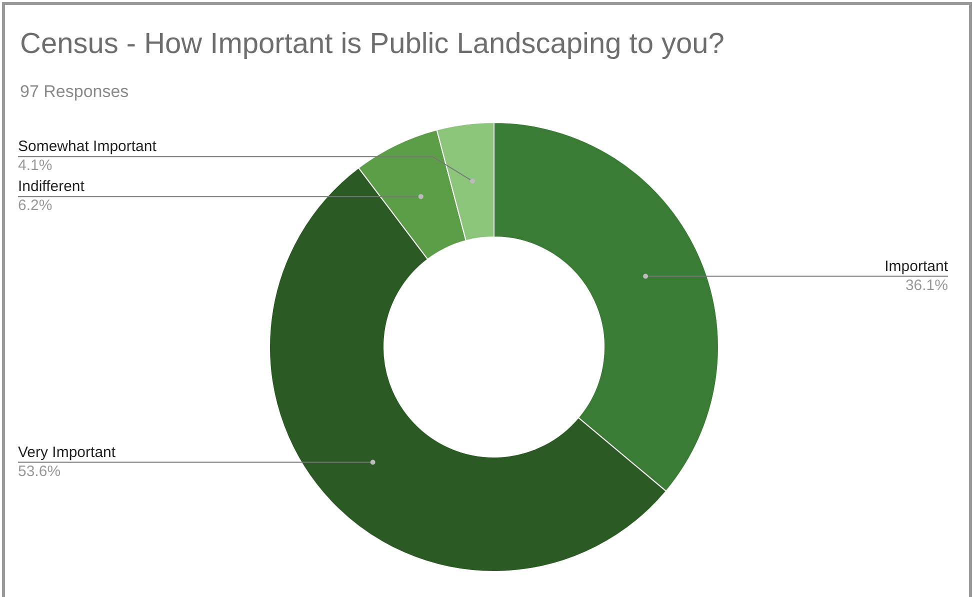 This screenshot has width=980, height=597. What do you see at coordinates (926, 285) in the screenshot?
I see `data-label: 36.1%` at bounding box center [926, 285].